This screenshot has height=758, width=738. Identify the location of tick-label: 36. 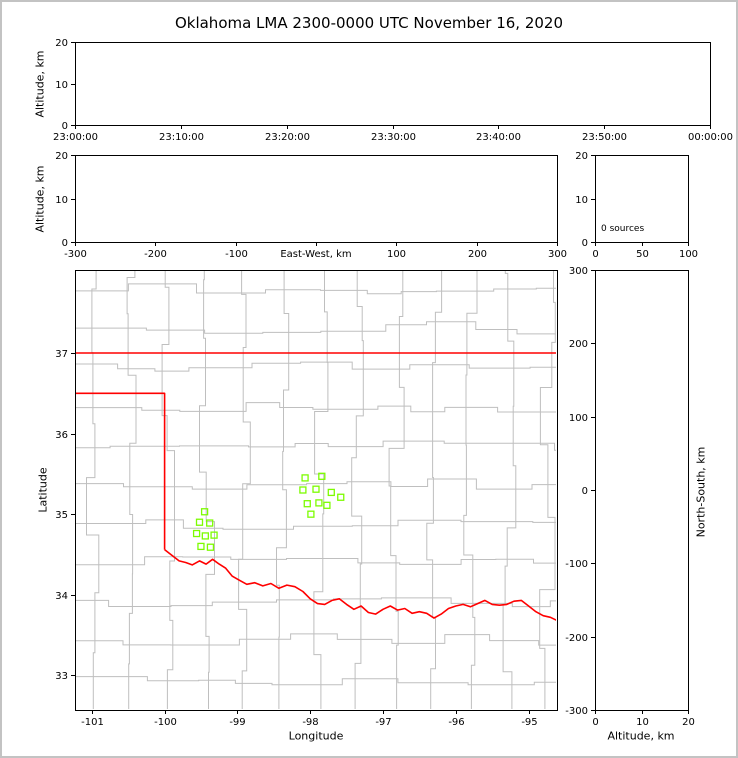
(61, 435).